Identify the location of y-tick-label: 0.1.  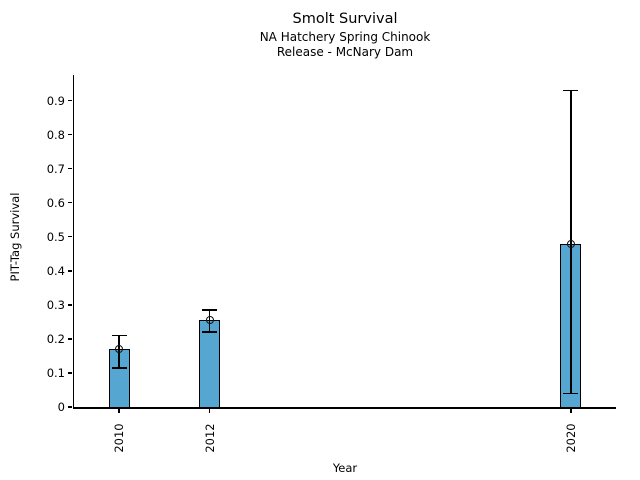
(55, 372).